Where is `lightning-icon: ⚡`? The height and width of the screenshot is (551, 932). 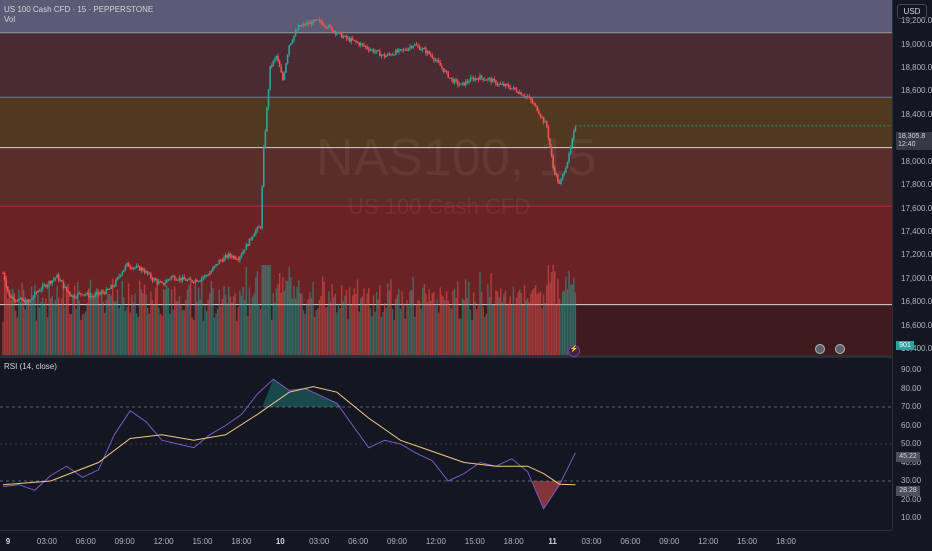 lightning-icon: ⚡ is located at coordinates (574, 351).